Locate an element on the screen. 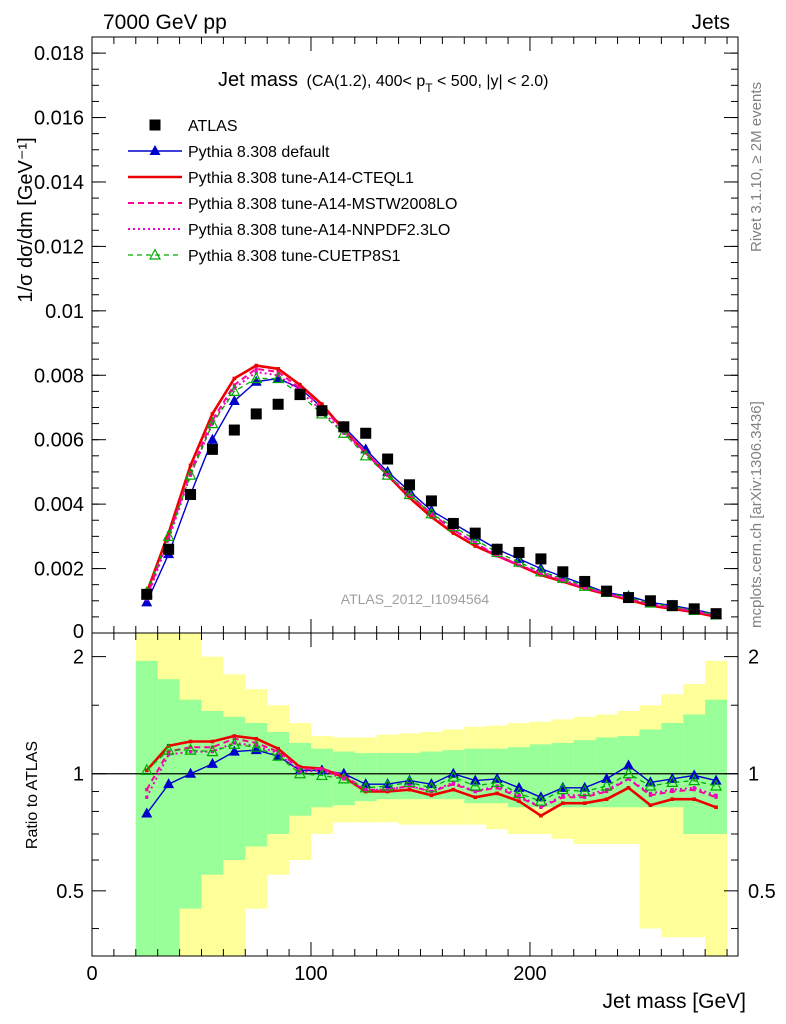 The width and height of the screenshot is (786, 1024). legend-marker-atlas is located at coordinates (155, 125).